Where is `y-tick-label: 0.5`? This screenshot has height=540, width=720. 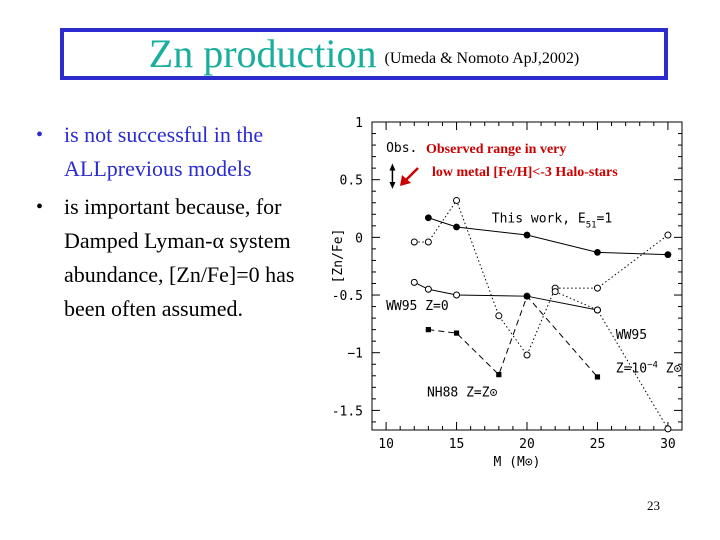
y-tick-label: 0.5 is located at coordinates (351, 181).